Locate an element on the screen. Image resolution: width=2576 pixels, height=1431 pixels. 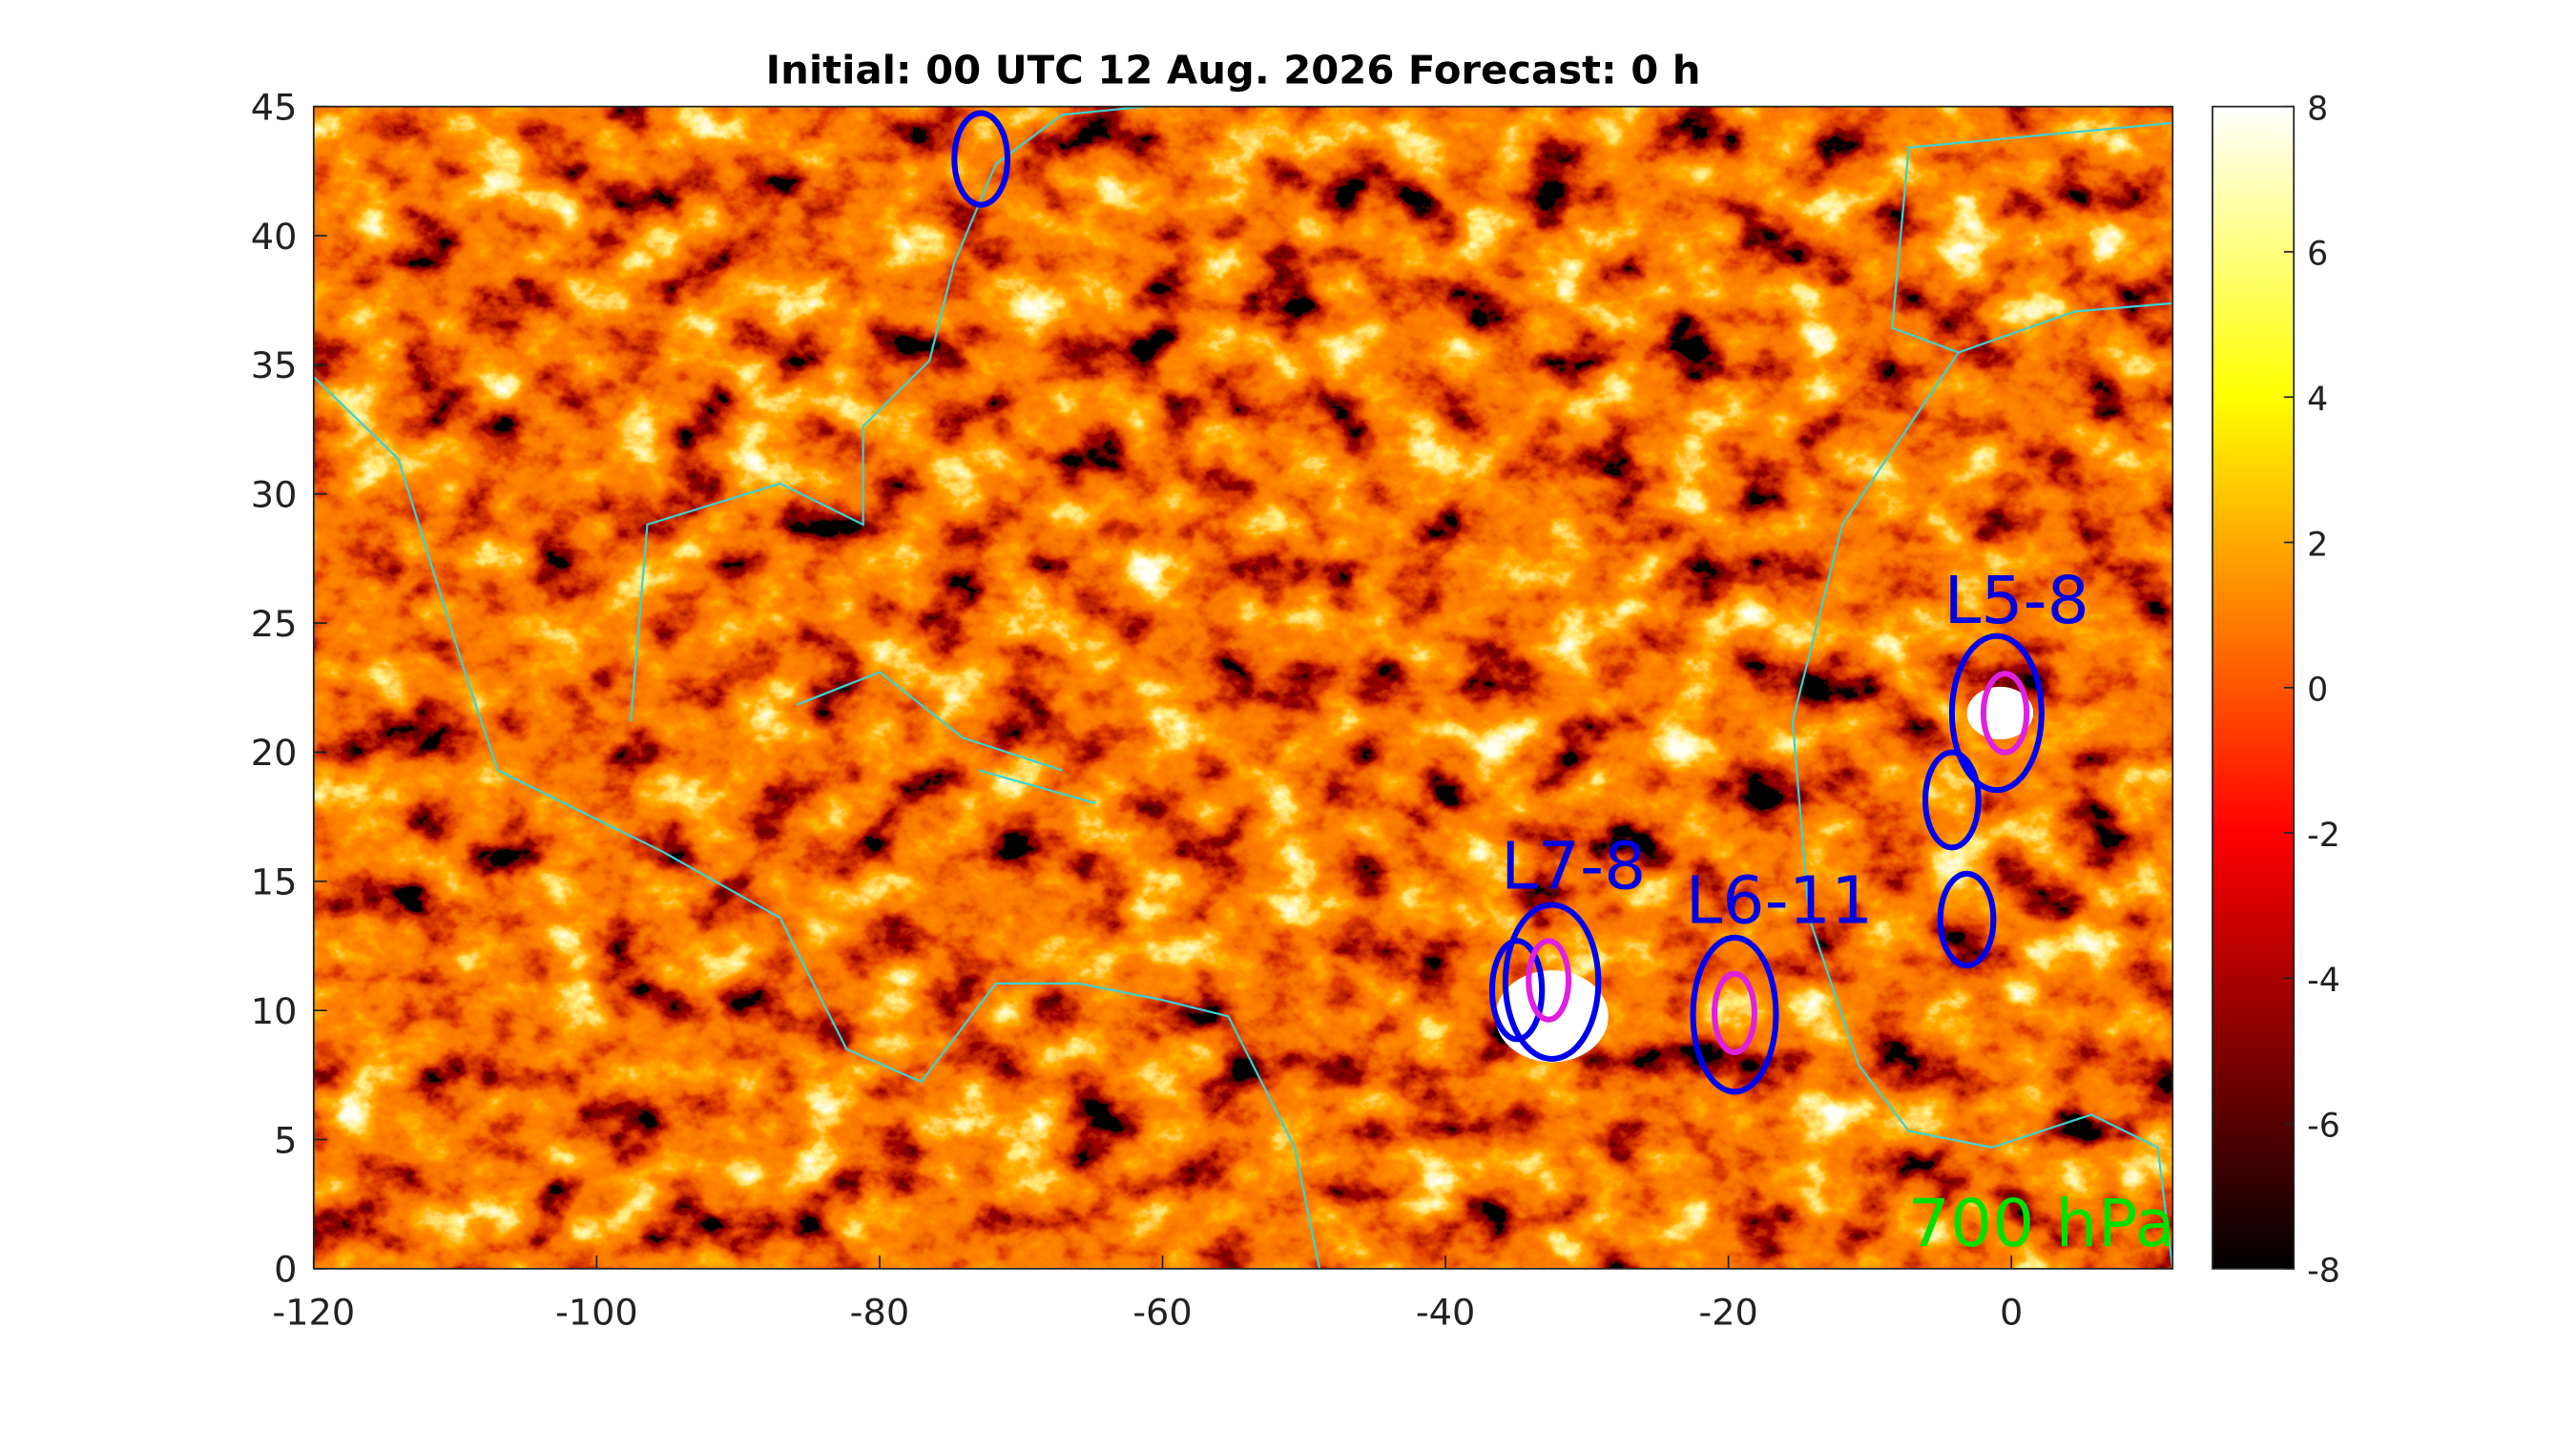
colorbar-tick-label: 4 is located at coordinates (2317, 400).